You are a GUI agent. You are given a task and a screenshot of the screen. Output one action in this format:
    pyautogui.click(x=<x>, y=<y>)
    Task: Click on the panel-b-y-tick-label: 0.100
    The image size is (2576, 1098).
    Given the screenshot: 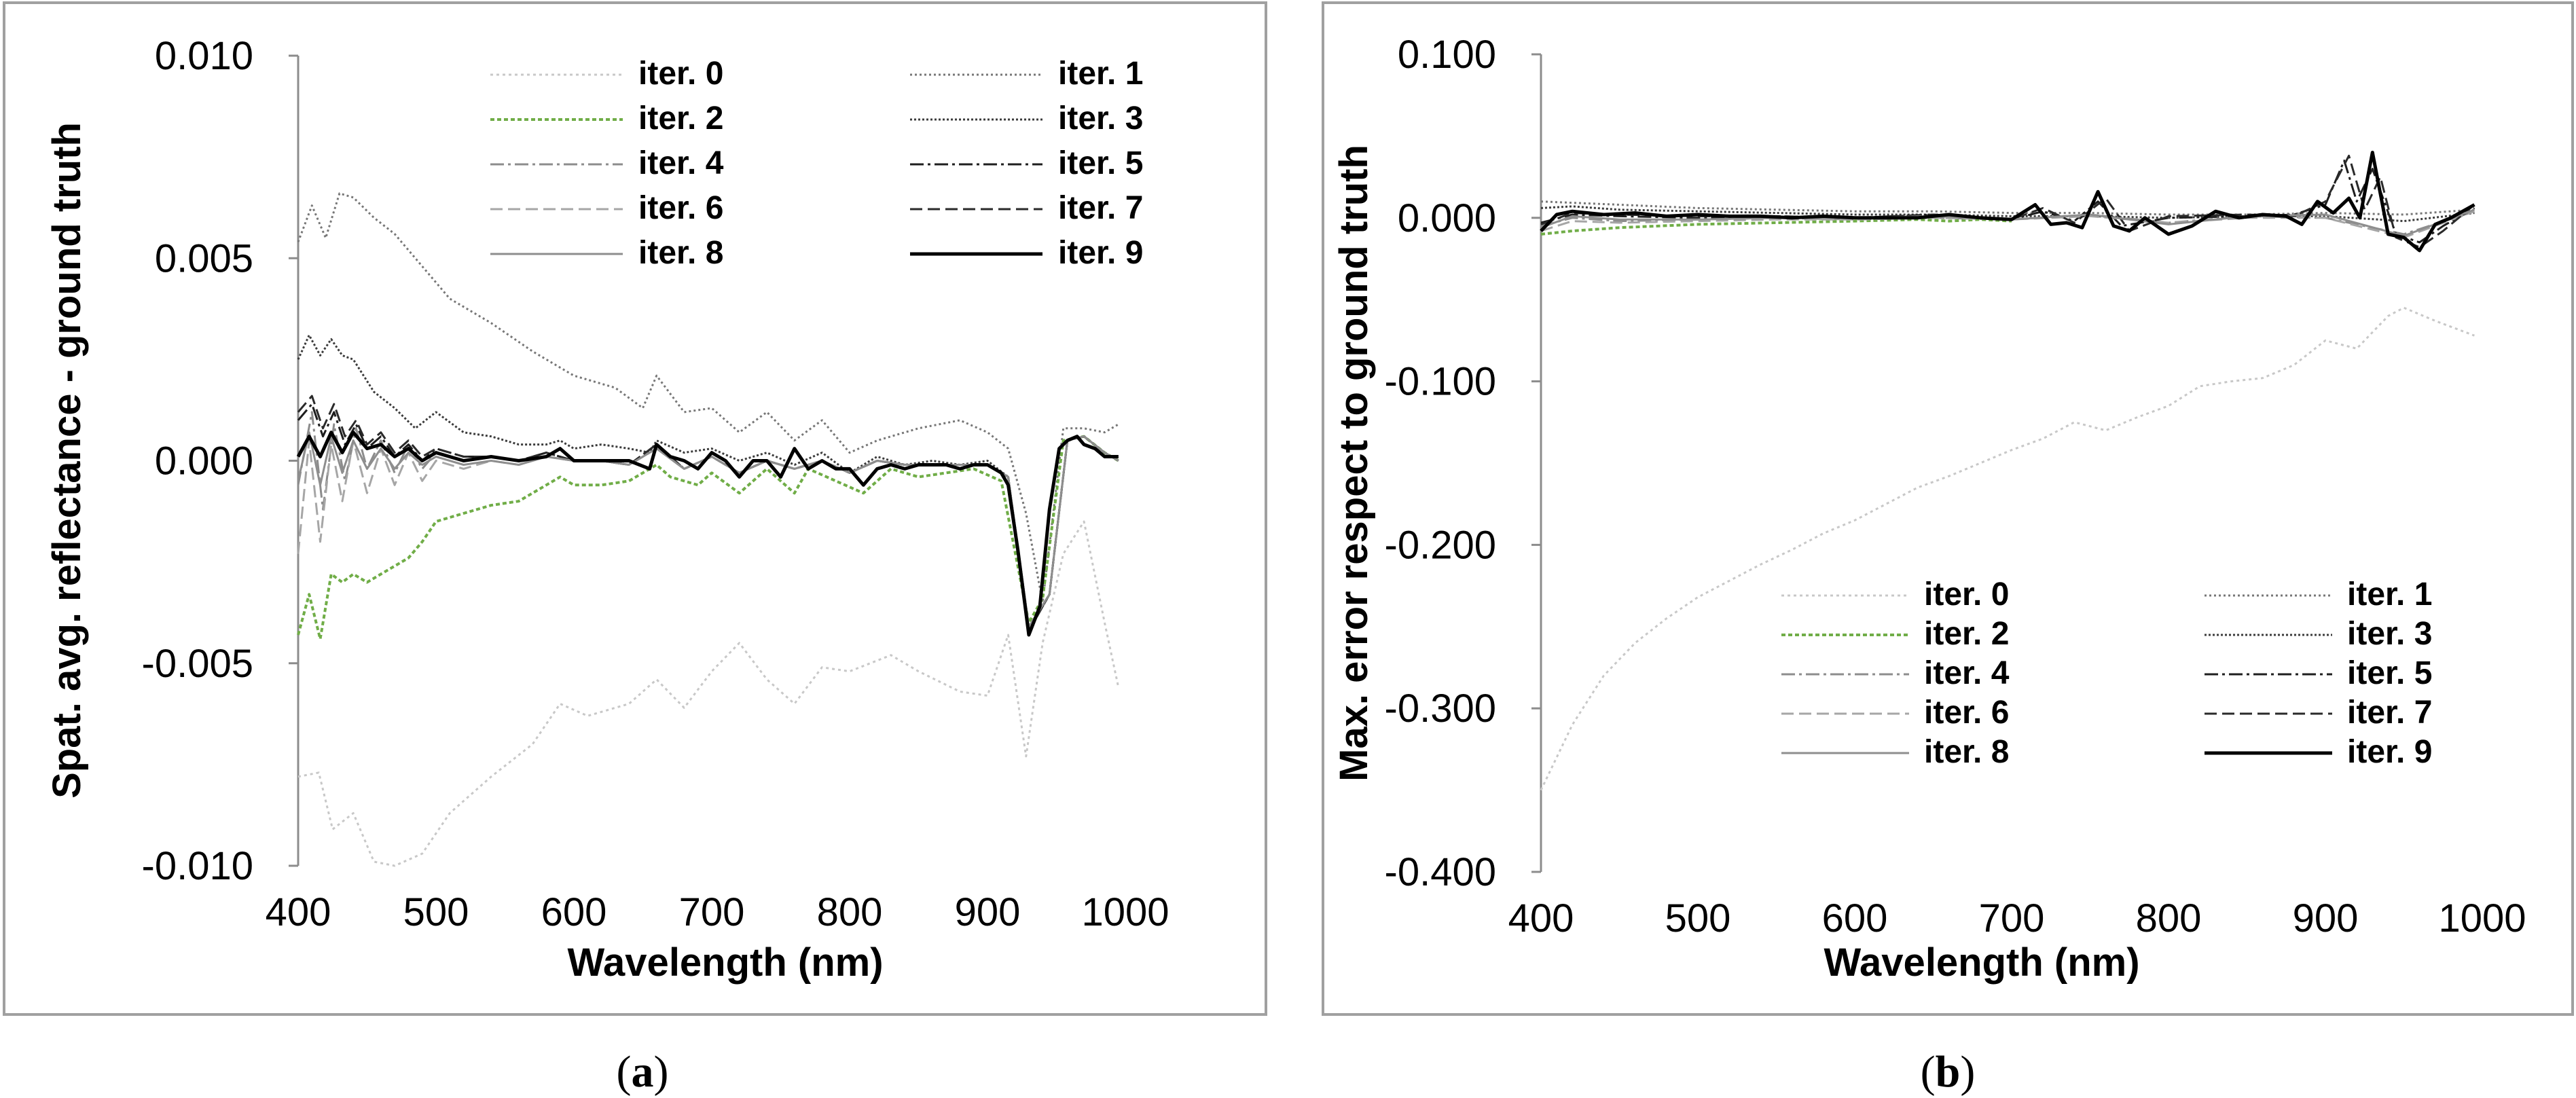 What is the action you would take?
    pyautogui.click(x=1447, y=55)
    